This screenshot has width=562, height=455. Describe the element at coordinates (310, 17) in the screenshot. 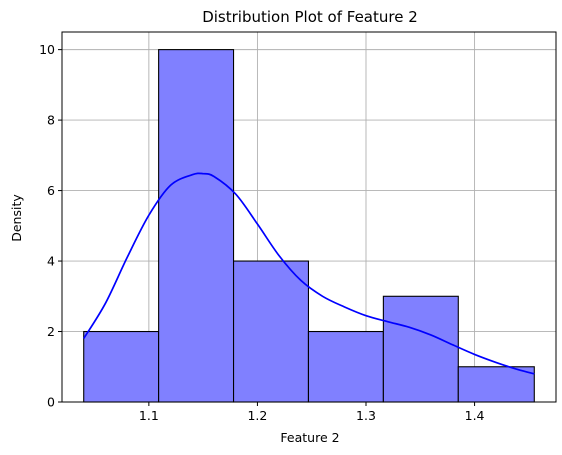

I see `chart-title: Distribution Plot of Feature 2` at that location.